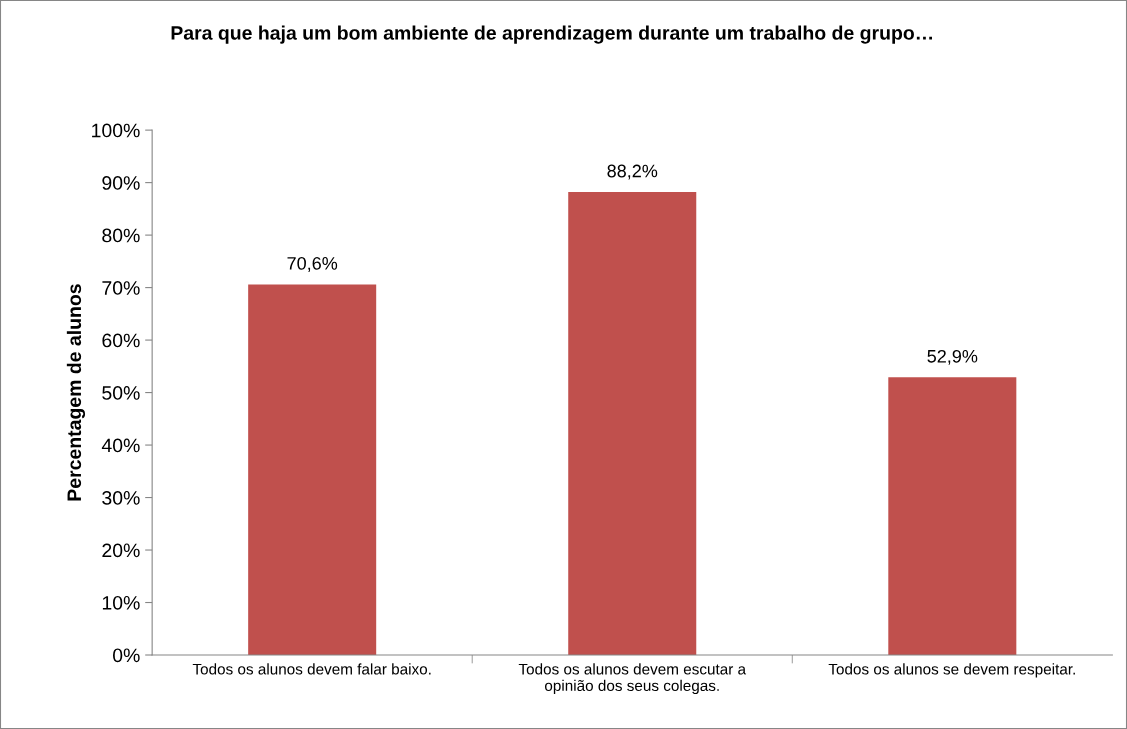 The height and width of the screenshot is (729, 1127). Describe the element at coordinates (121, 340) in the screenshot. I see `y-tick-label: 60%` at that location.